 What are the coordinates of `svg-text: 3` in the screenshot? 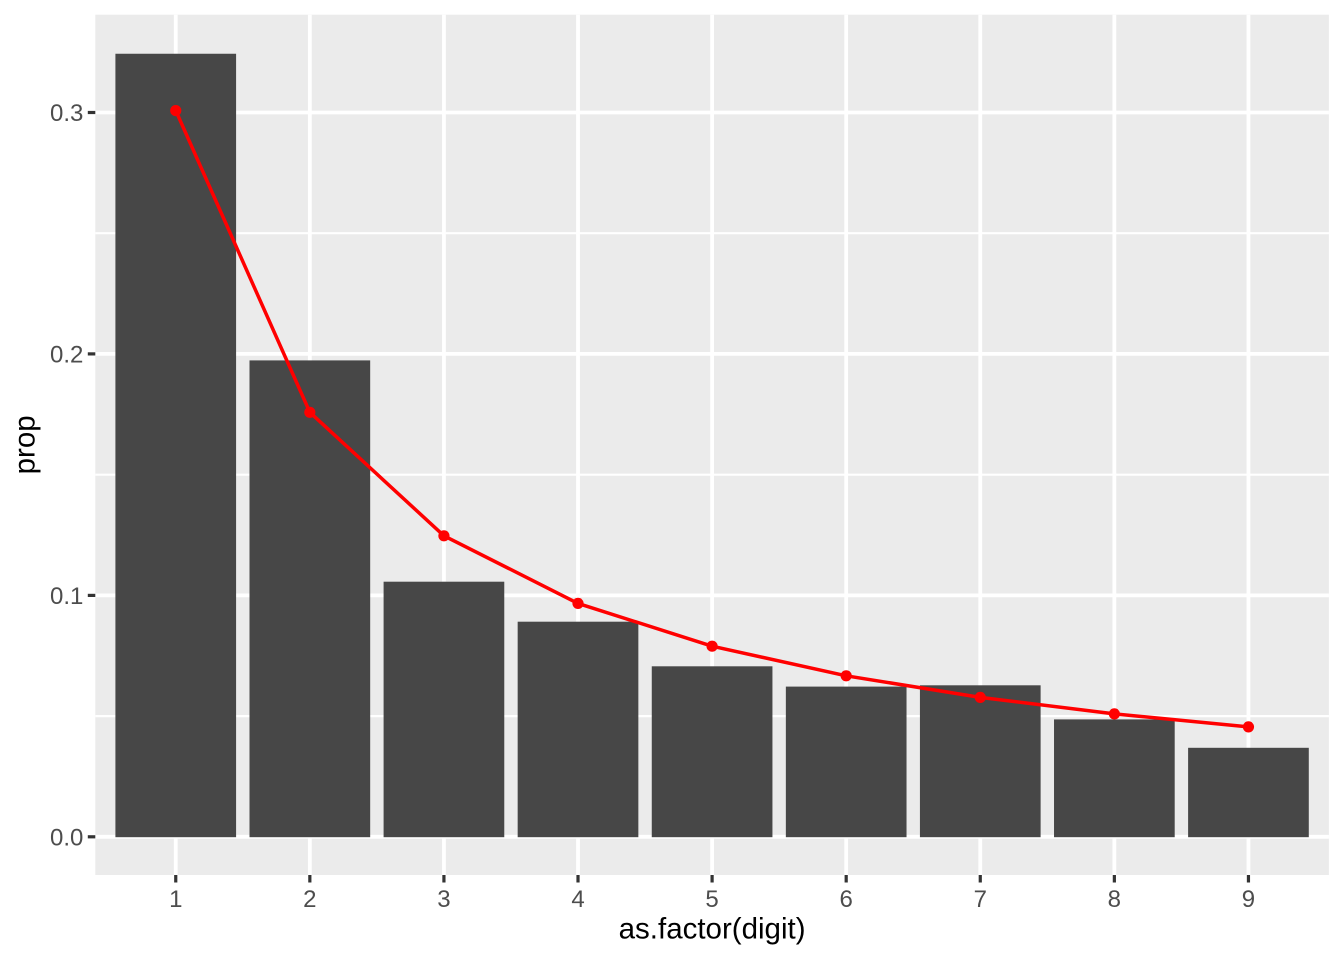 It's located at (443, 899).